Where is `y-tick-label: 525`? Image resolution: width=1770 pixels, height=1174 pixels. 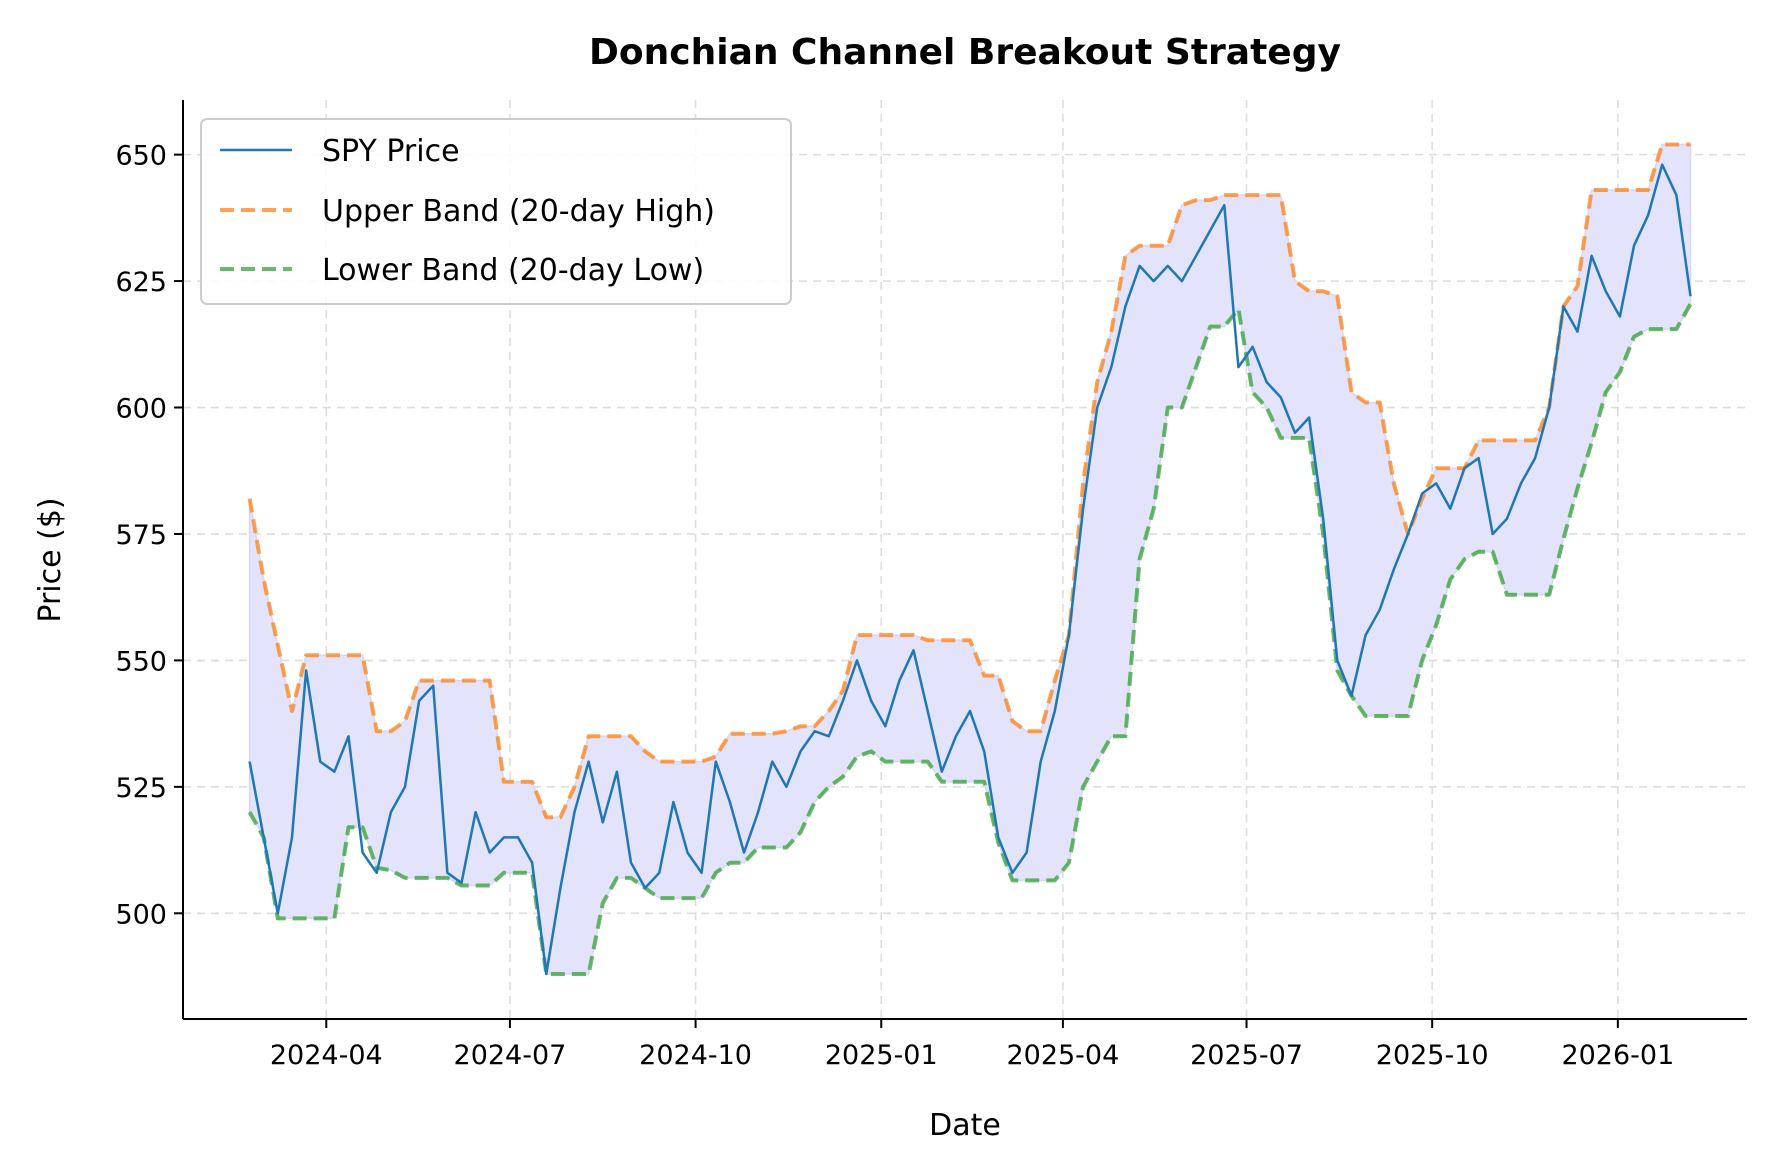
y-tick-label: 525 is located at coordinates (141, 788).